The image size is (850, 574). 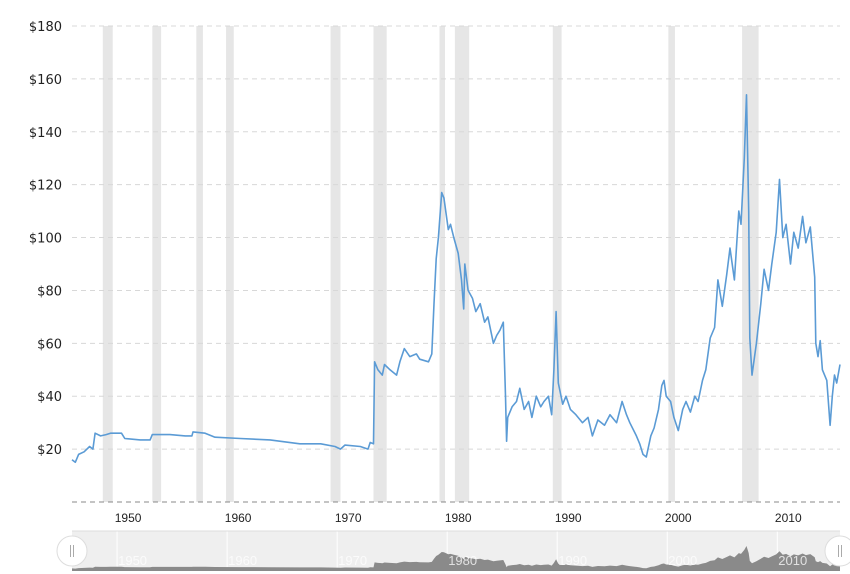 I want to click on navigator-tick-label: 1970, so click(x=352, y=560).